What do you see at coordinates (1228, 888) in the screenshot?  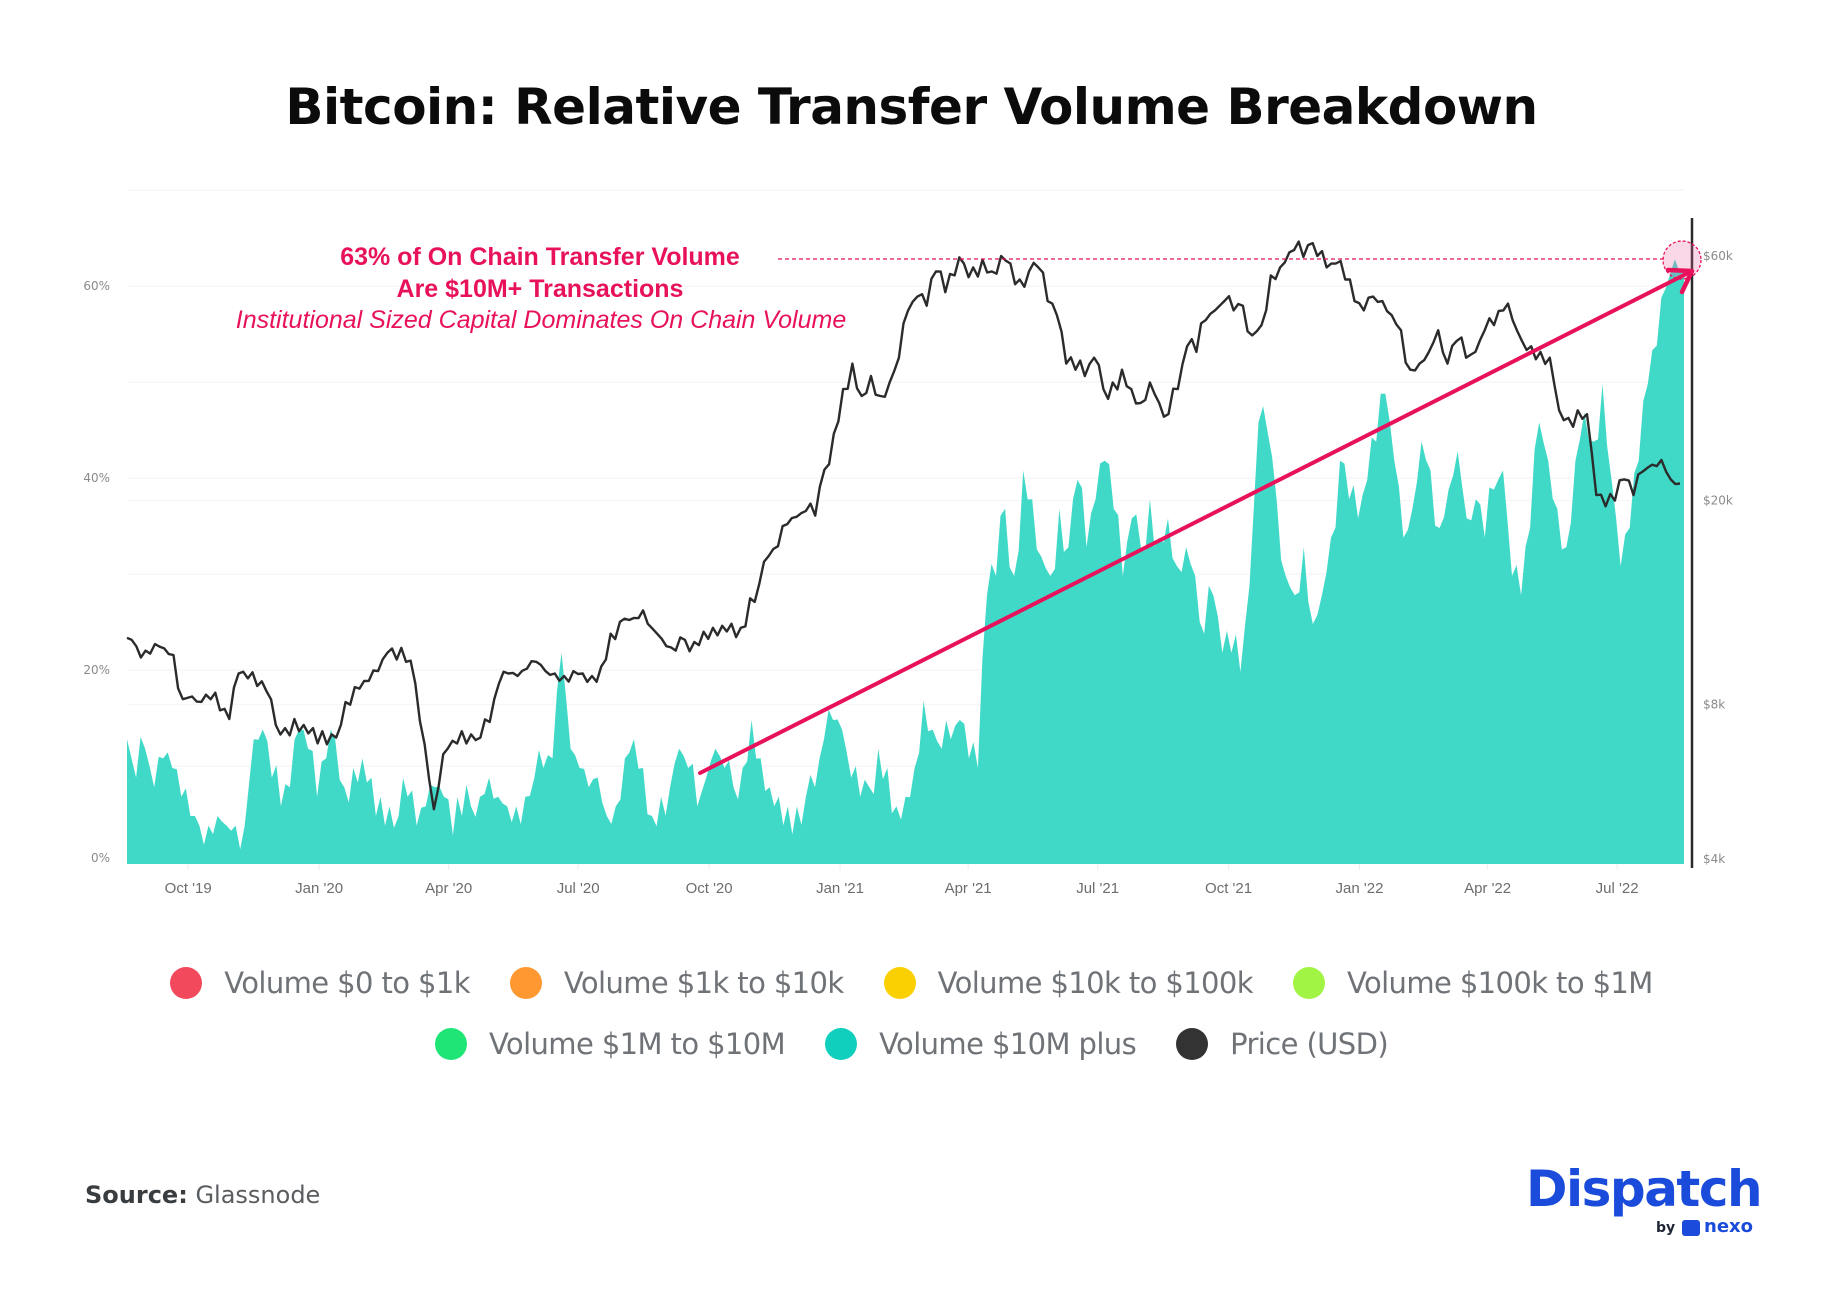 I see `x-tick-label: Oct '21` at bounding box center [1228, 888].